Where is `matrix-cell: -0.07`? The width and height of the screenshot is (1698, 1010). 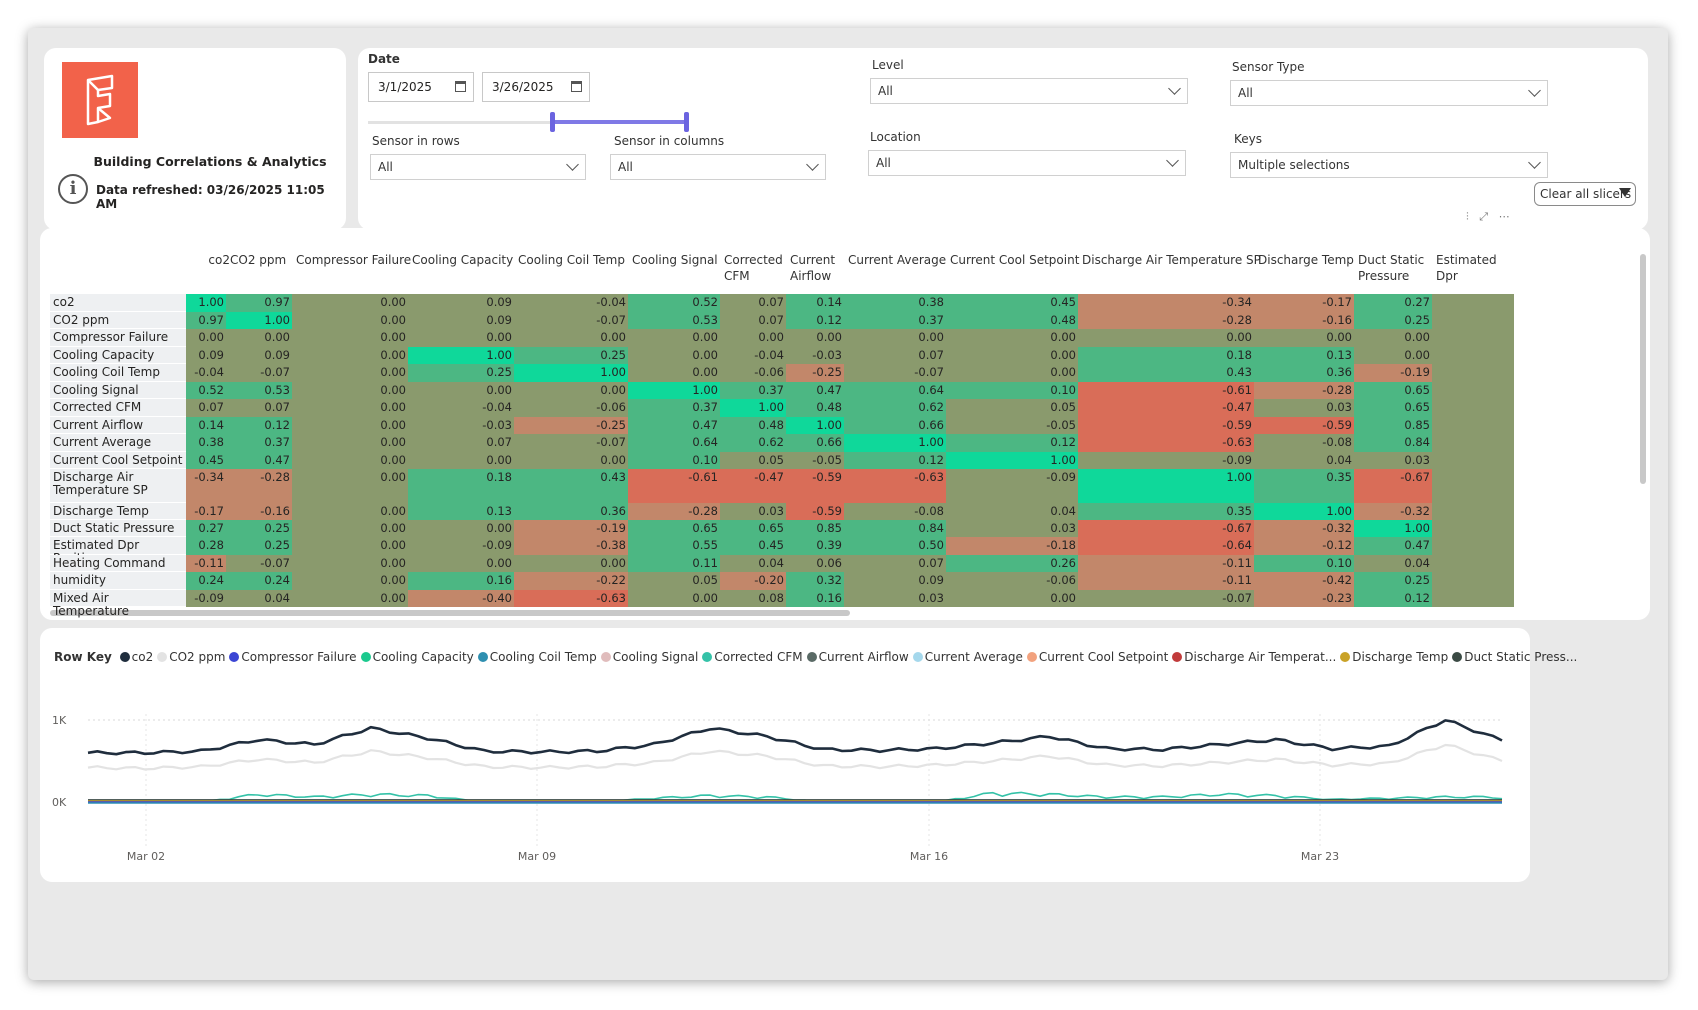
matrix-cell: -0.07 is located at coordinates (571, 443).